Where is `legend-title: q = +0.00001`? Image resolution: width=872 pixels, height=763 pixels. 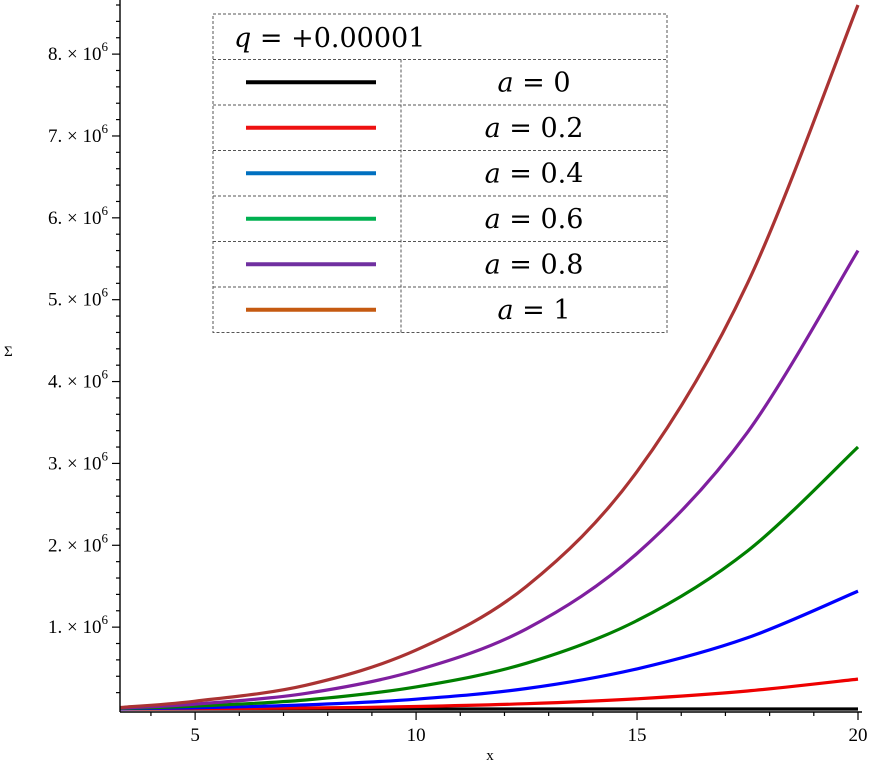
legend-title: q = +0.00001 is located at coordinates (329, 38).